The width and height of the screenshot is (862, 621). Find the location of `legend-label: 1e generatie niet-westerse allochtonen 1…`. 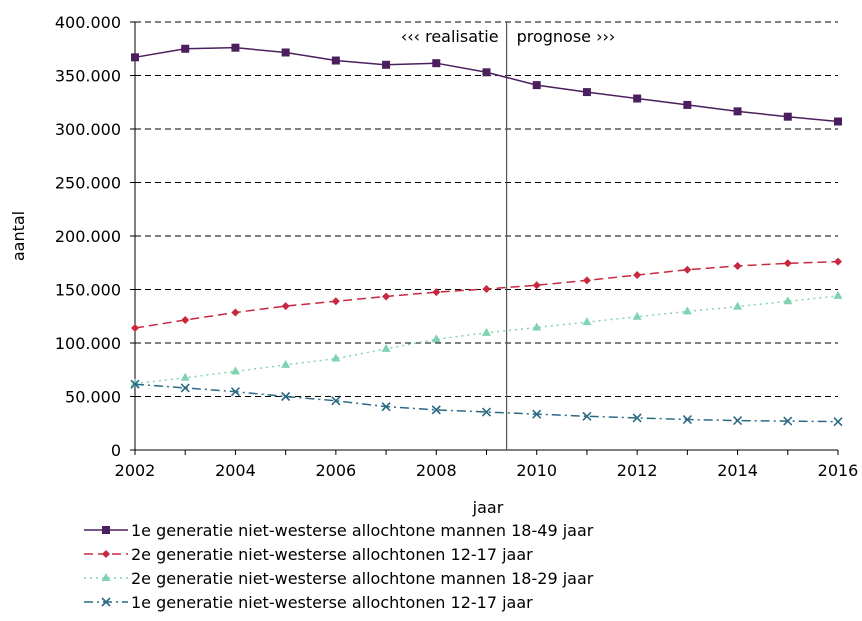

legend-label: 1e generatie niet-westerse allochtonen 1… is located at coordinates (332, 602).